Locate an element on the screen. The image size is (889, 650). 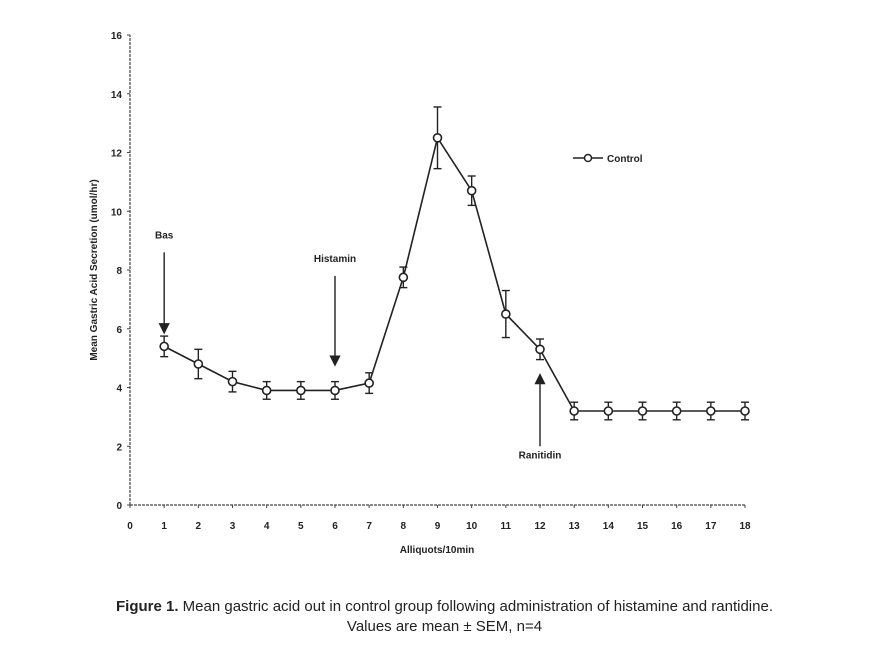
x-tick-label: 15 is located at coordinates (643, 526).